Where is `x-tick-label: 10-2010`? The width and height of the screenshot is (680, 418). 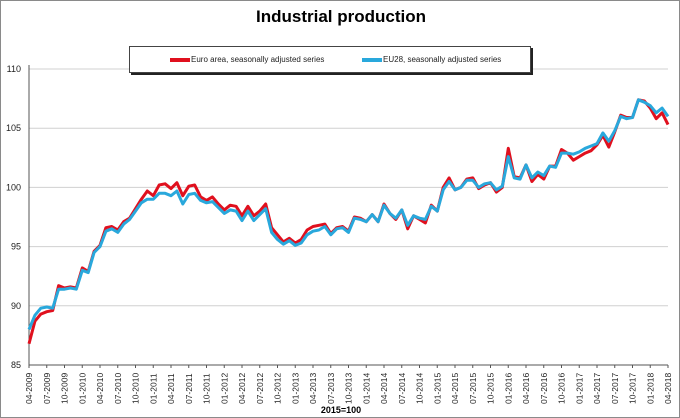
x-tick-label: 10-2010 is located at coordinates (136, 388).